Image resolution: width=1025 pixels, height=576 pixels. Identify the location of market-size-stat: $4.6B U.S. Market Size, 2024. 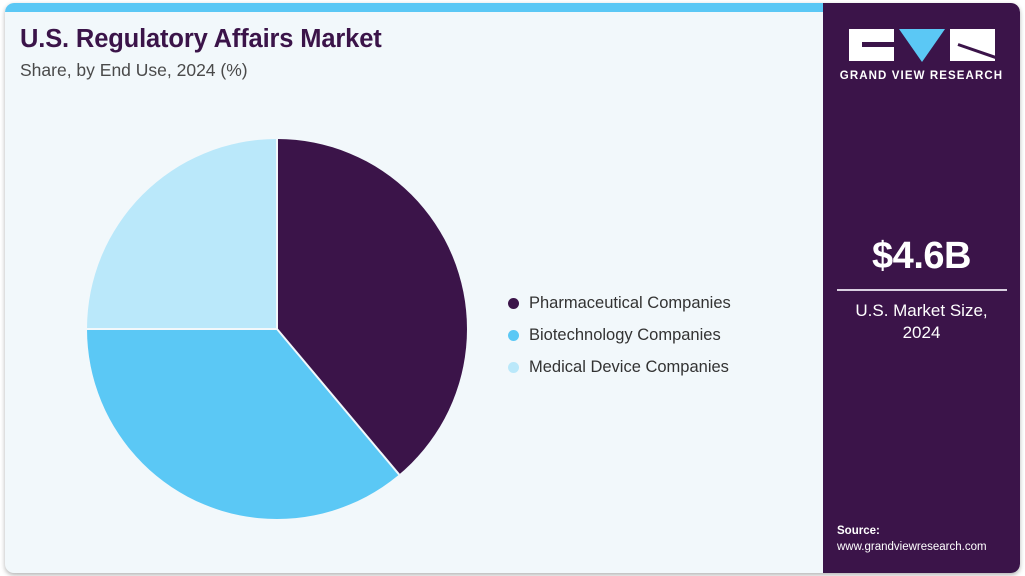
(921, 290).